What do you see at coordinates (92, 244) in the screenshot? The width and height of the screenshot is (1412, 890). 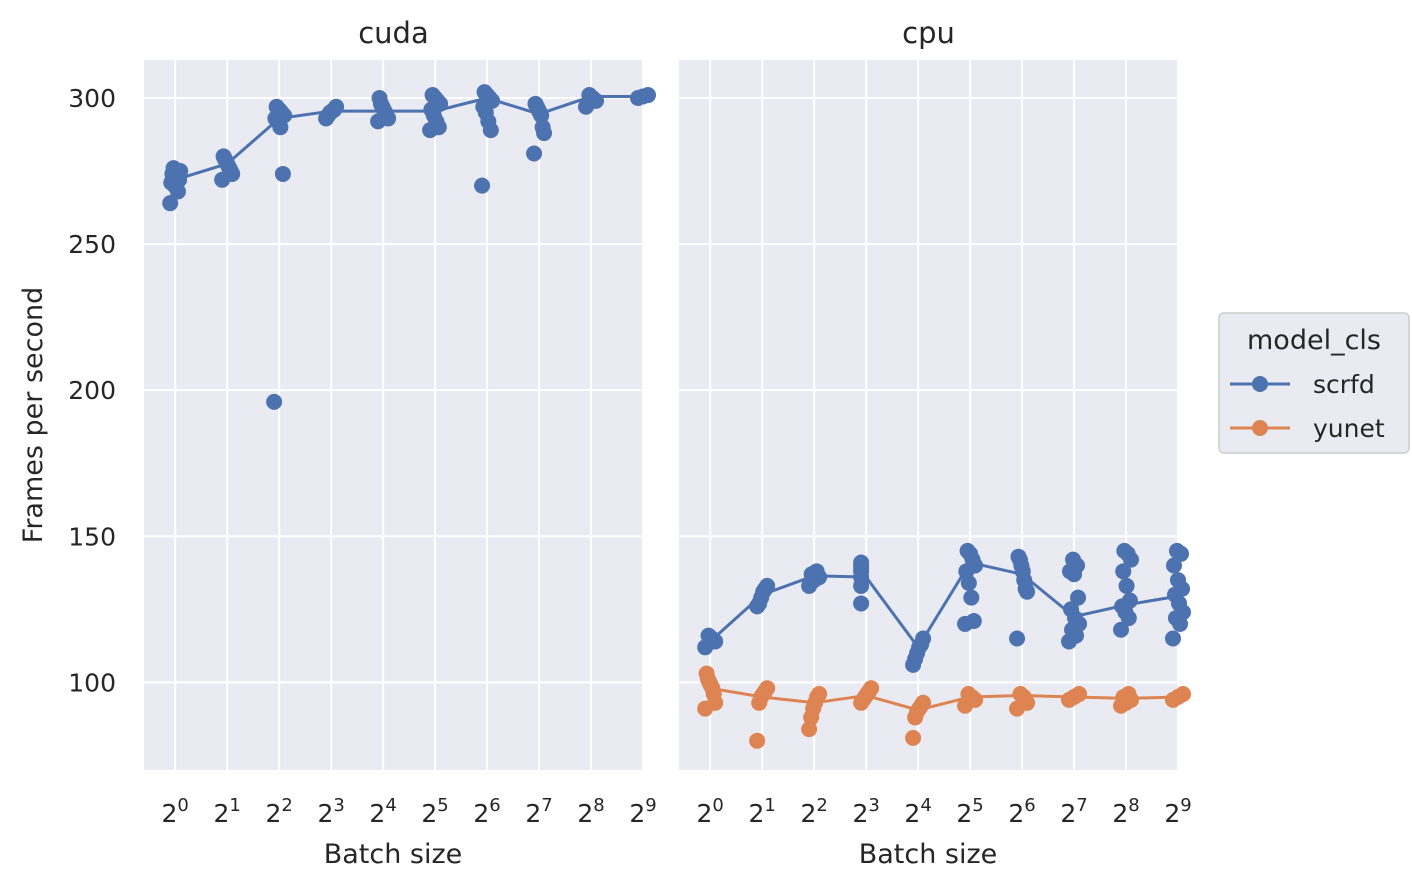 I see `y-tick-label: 250` at bounding box center [92, 244].